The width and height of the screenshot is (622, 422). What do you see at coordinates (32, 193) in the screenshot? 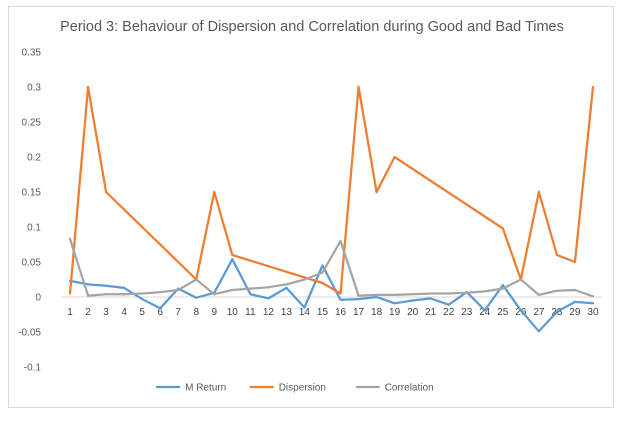
I see `y-tick-label: 0.15` at bounding box center [32, 193].